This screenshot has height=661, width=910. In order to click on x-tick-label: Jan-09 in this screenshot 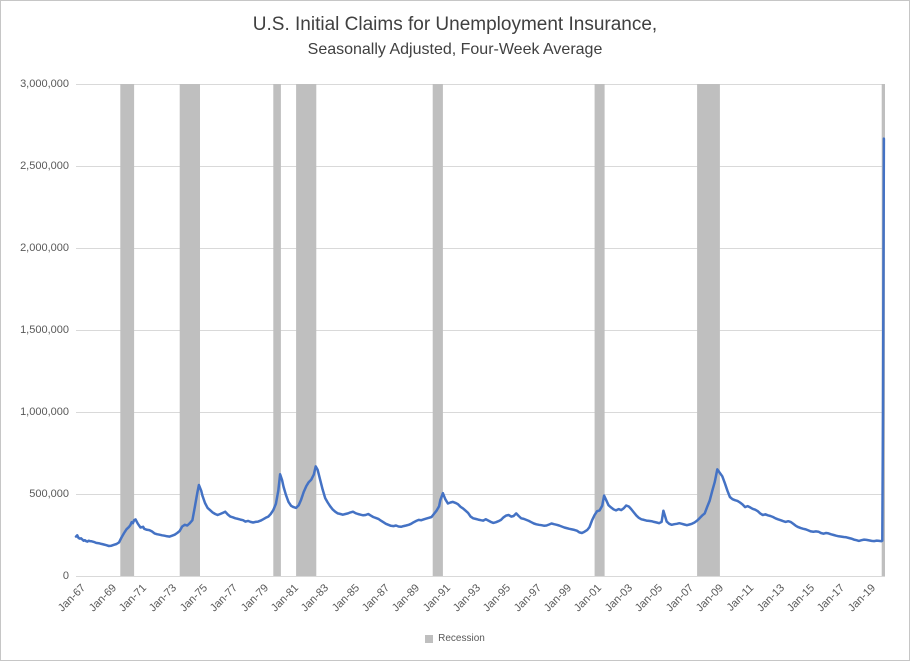, I will do `click(709, 598)`.